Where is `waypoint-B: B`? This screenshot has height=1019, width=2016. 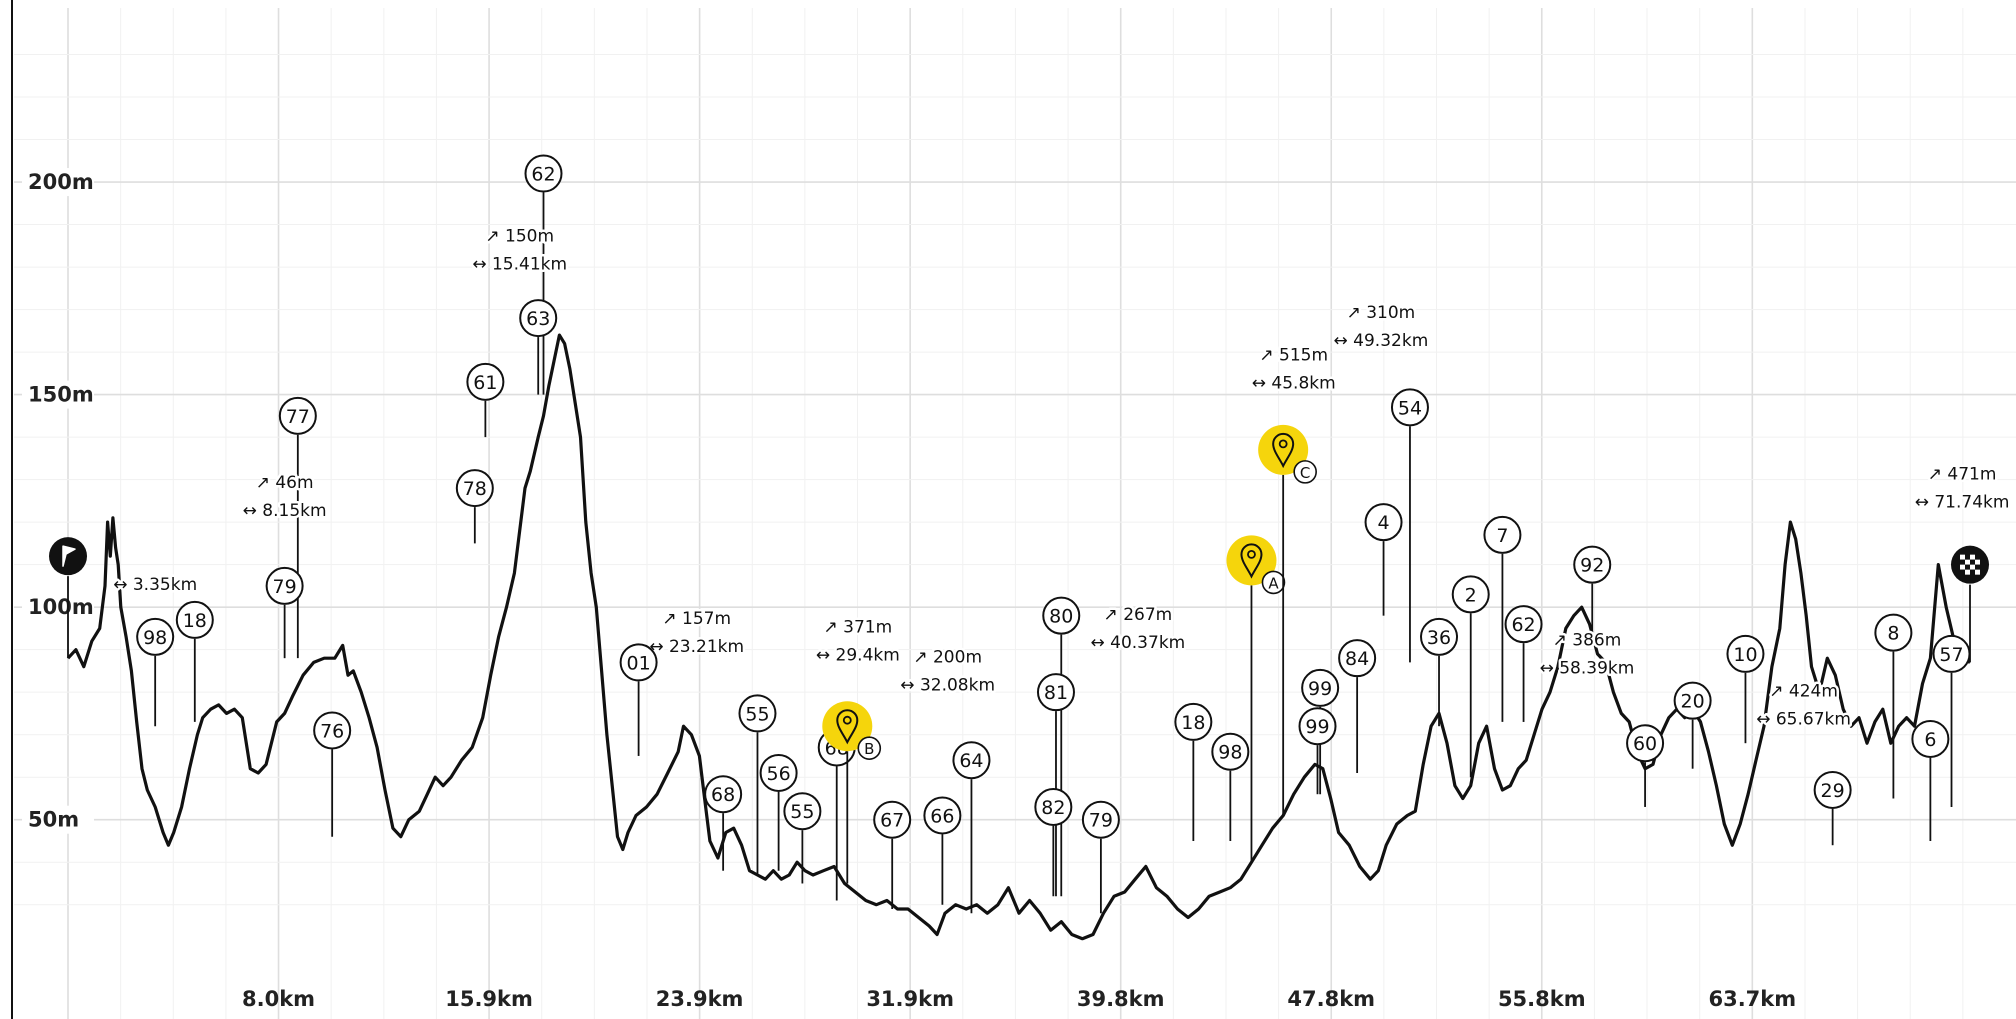
waypoint-B: B is located at coordinates (852, 730).